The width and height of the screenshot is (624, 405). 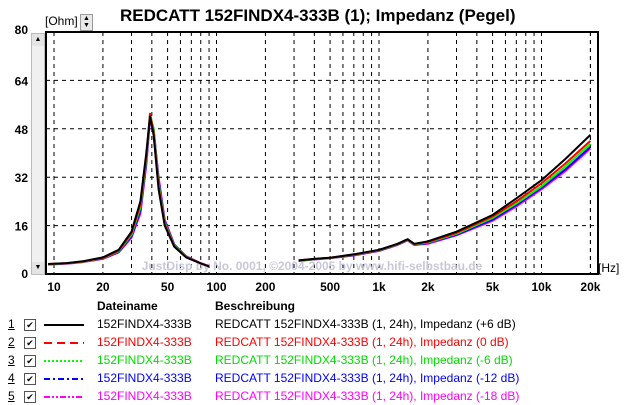 What do you see at coordinates (168, 287) in the screenshot?
I see `x-tick-label: 50` at bounding box center [168, 287].